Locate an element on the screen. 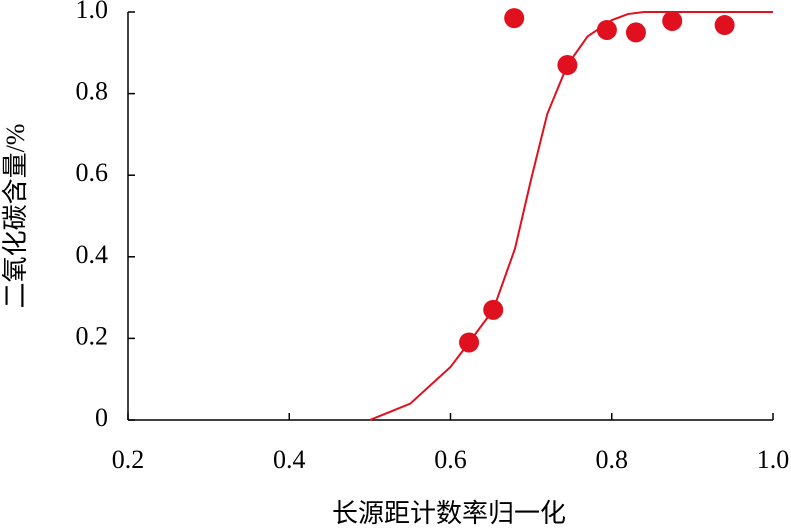 This screenshot has width=791, height=532. y-tick-label: 1.0 is located at coordinates (92, 12).